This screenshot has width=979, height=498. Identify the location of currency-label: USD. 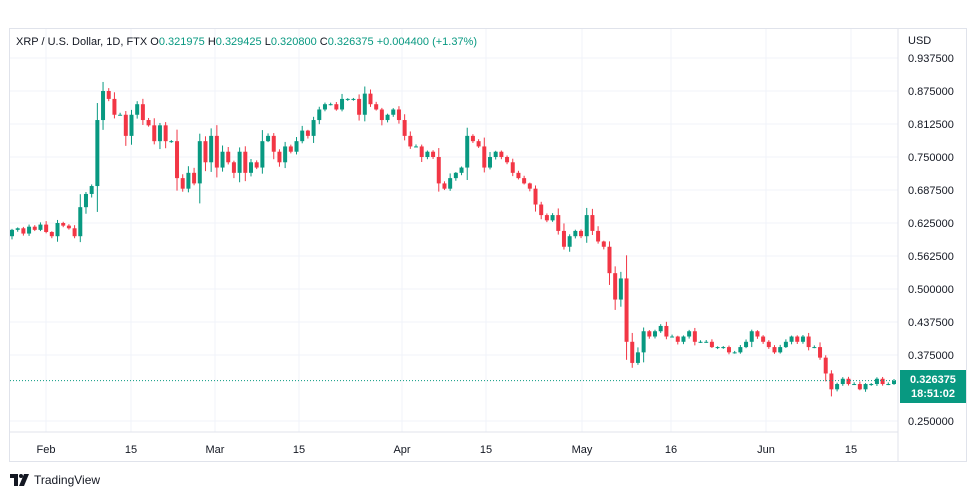
(919, 41).